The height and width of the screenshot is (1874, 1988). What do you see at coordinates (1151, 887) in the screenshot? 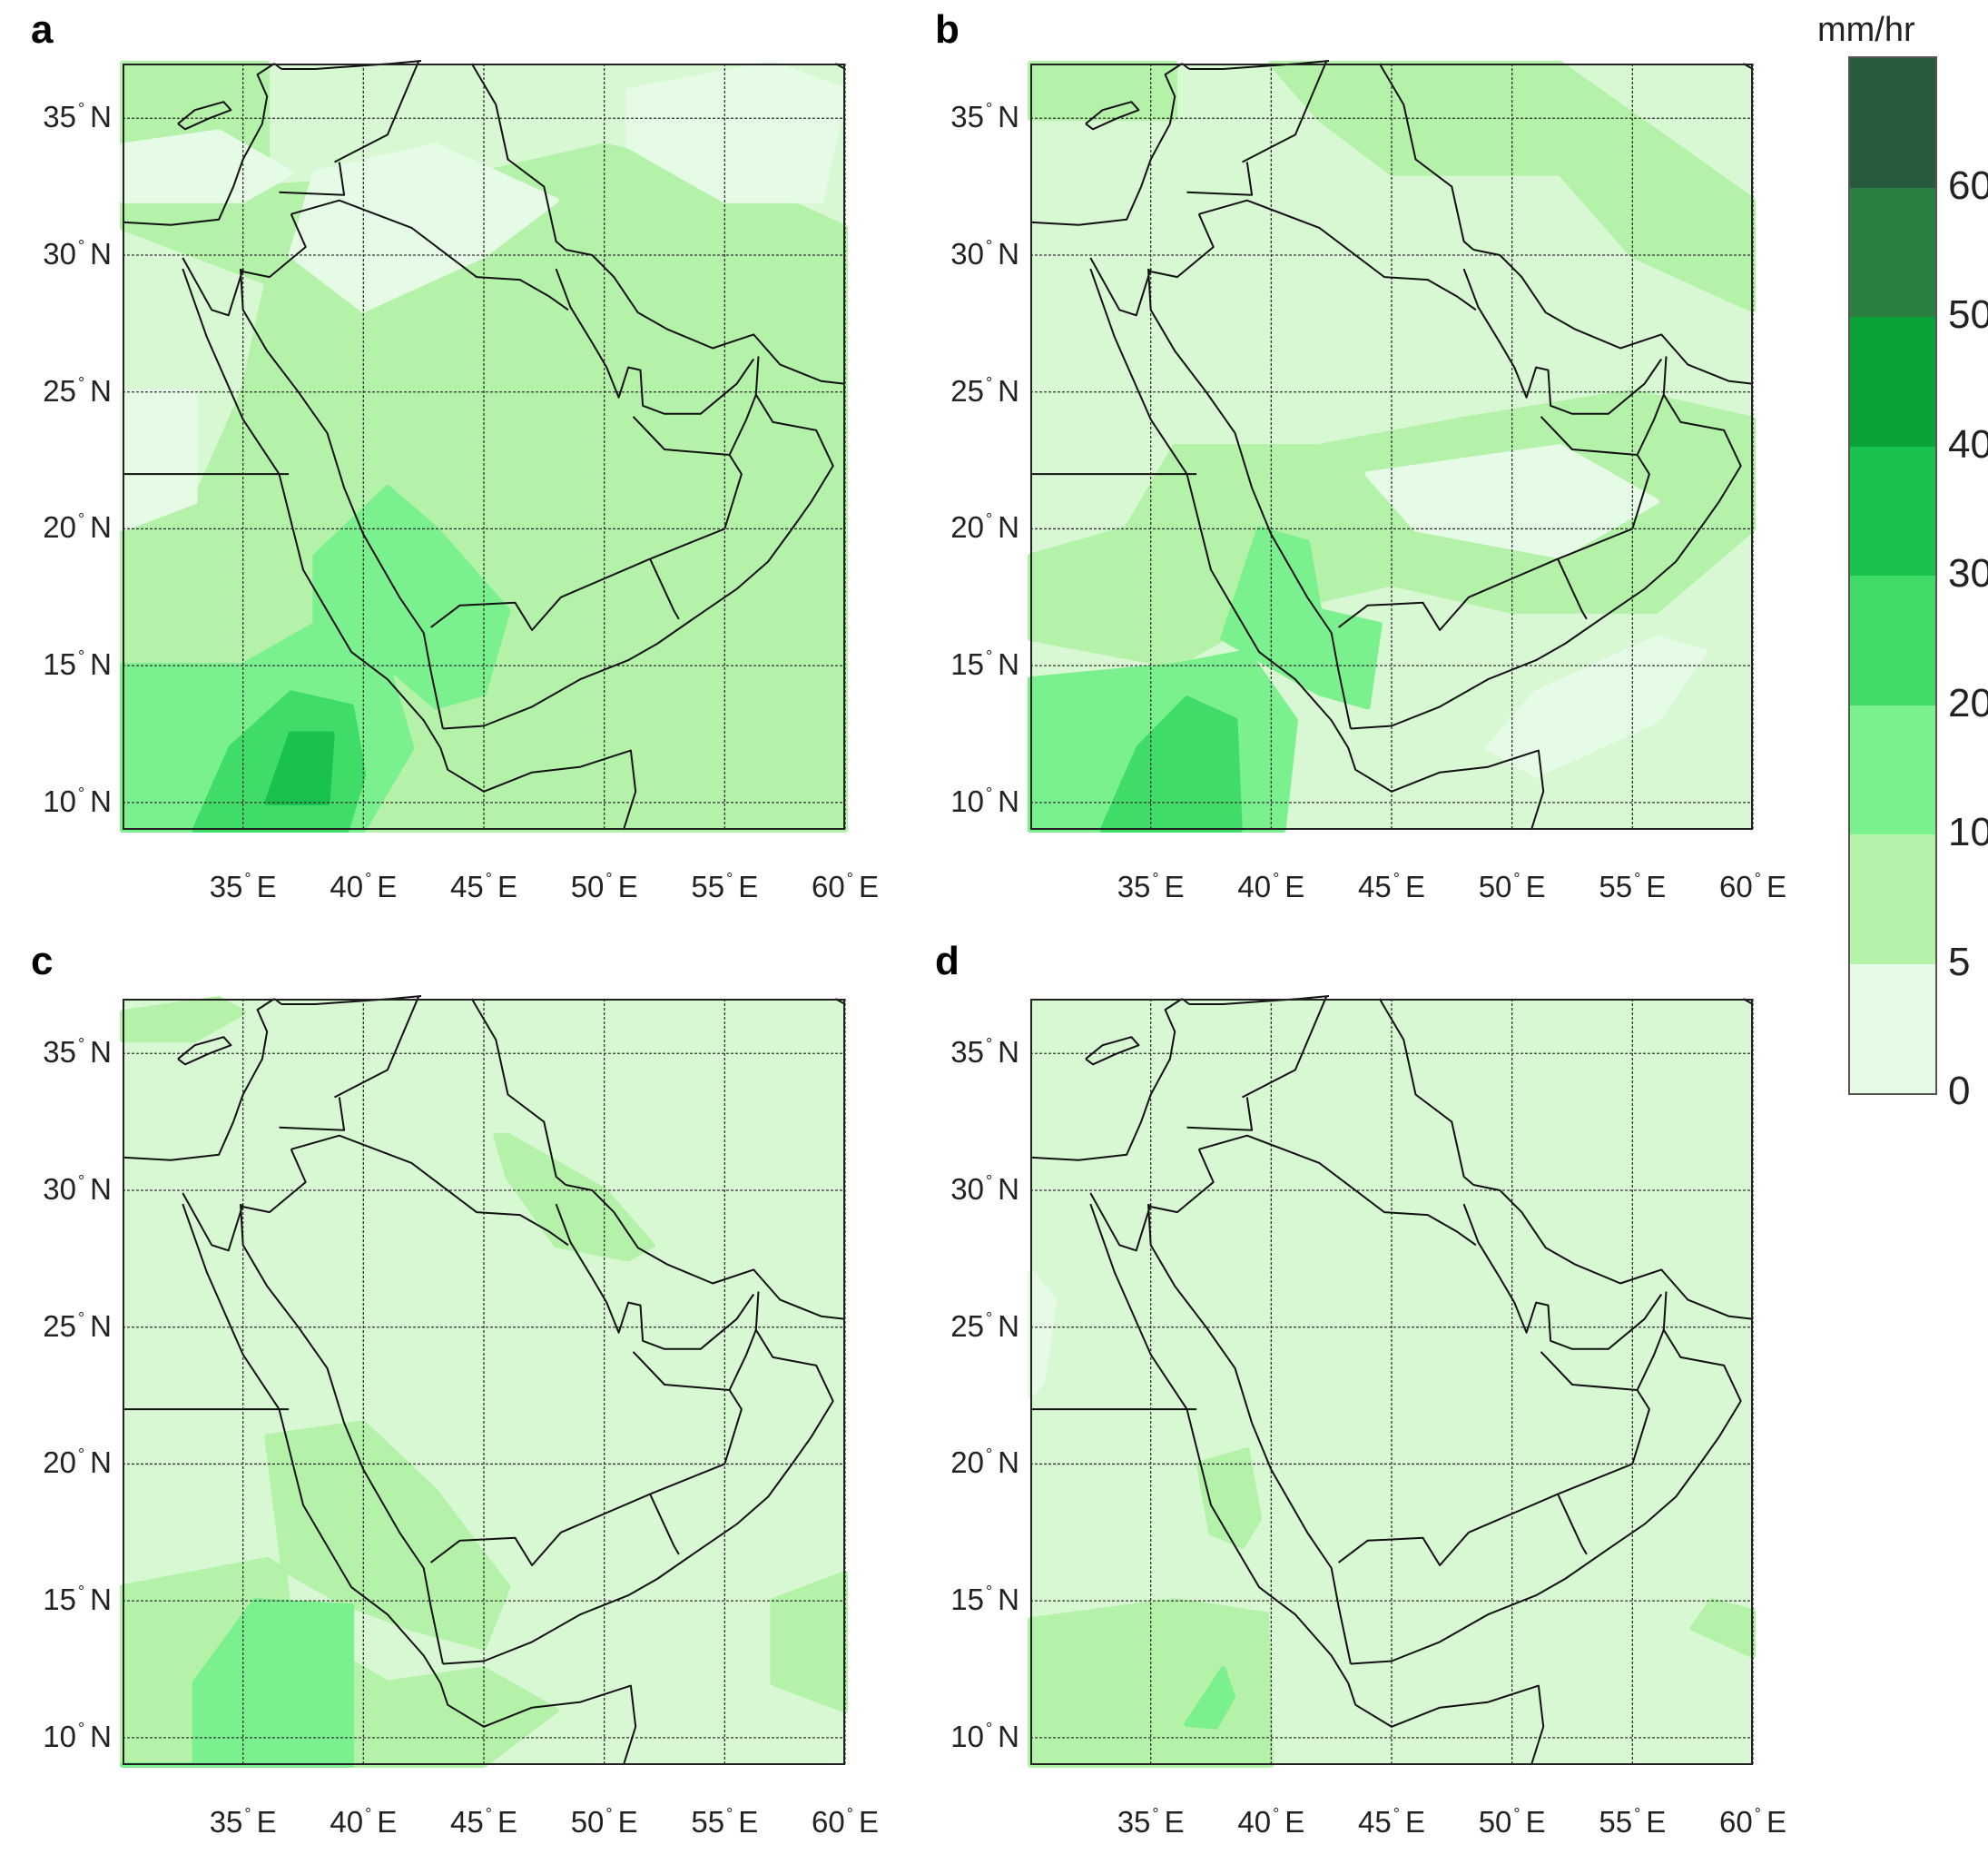
I see `lon-tick-label: 35 ° E` at bounding box center [1151, 887].